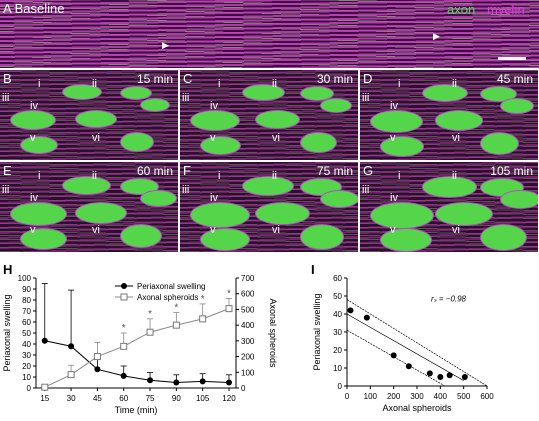 Image resolution: width=539 pixels, height=421 pixels. Describe the element at coordinates (417, 408) in the screenshot. I see `x-axis-title: Axonal spheroids` at that location.